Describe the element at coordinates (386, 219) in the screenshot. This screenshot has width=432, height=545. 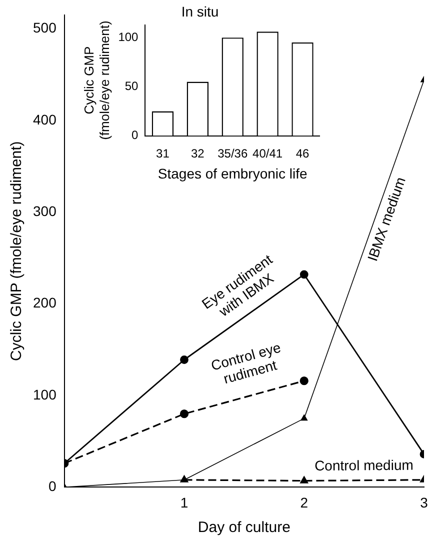
I see `text: IBMX medium` at that location.